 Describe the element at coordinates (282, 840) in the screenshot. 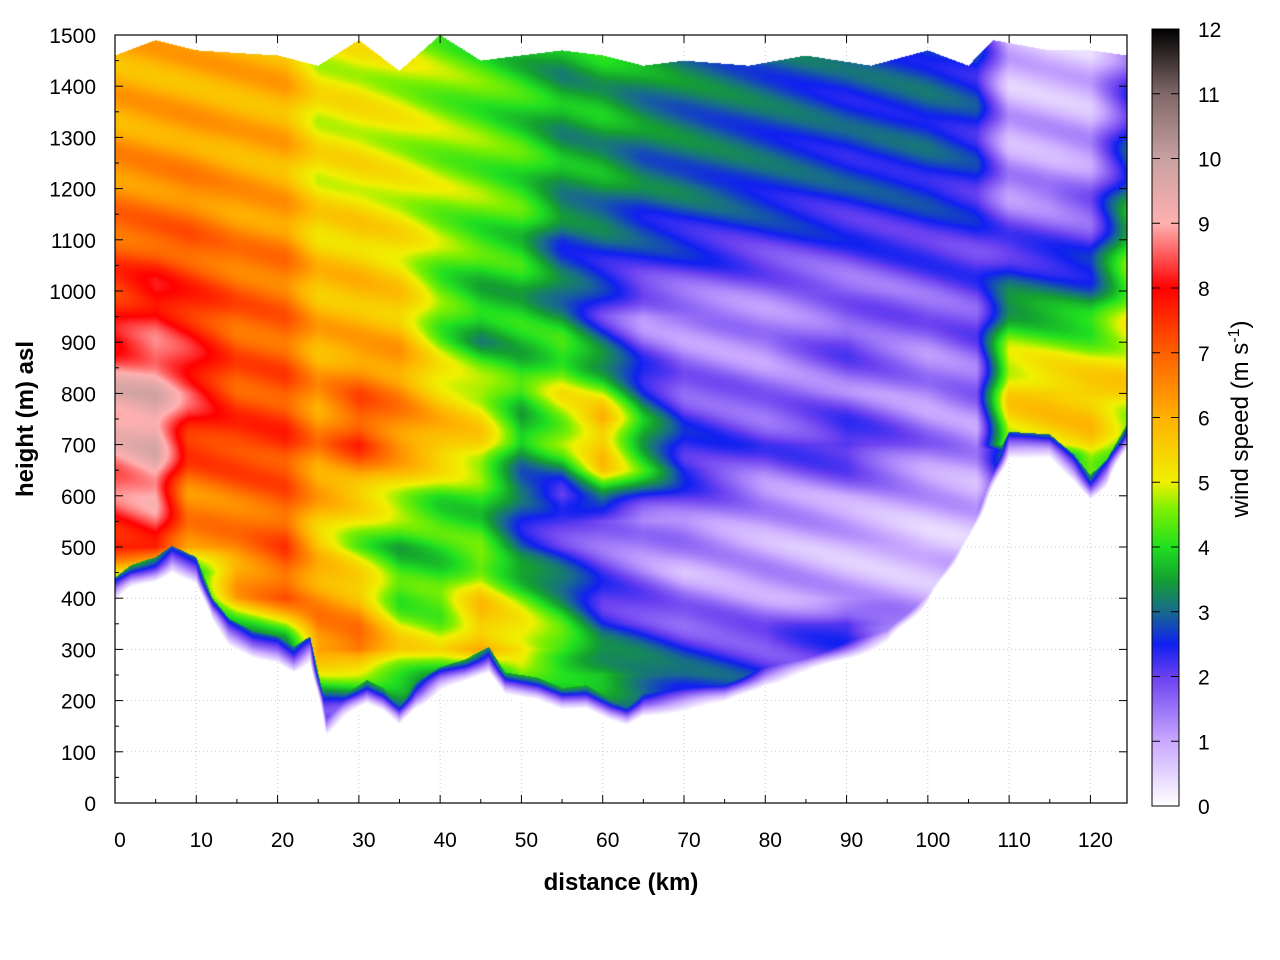

I see `x-tick-label: 20` at that location.